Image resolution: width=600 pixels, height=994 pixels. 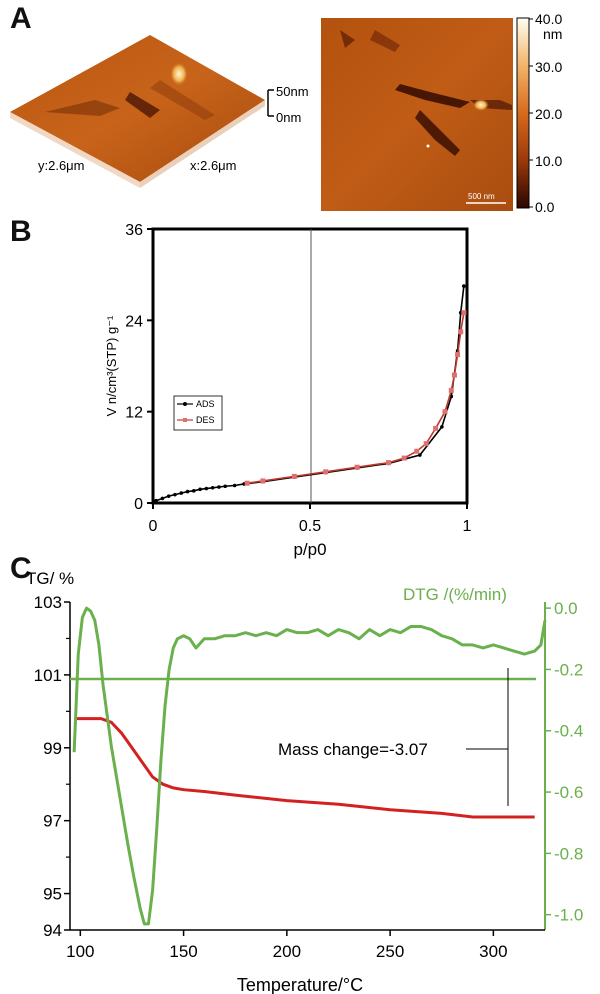 I want to click on isotherm-xlabel: p/p0, so click(x=309, y=549).